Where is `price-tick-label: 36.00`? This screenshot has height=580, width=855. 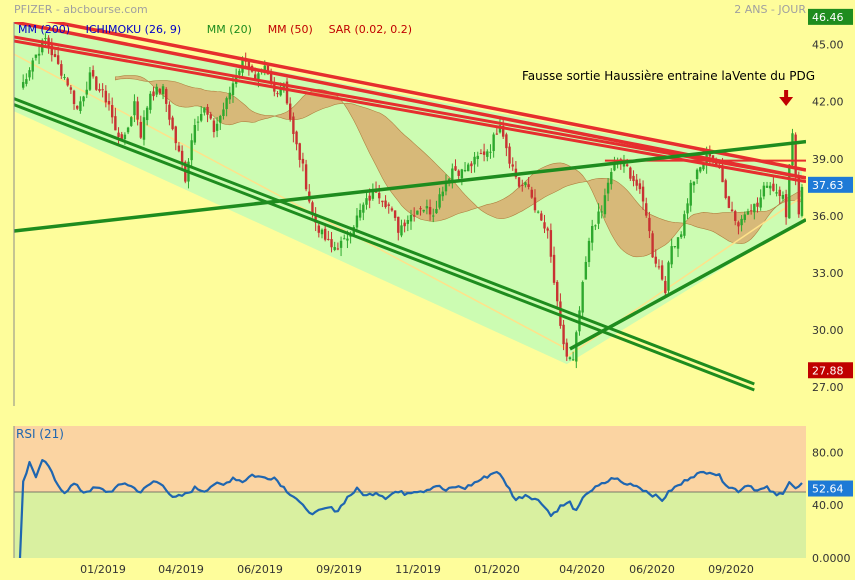
price-tick-label: 36.00 is located at coordinates (828, 216).